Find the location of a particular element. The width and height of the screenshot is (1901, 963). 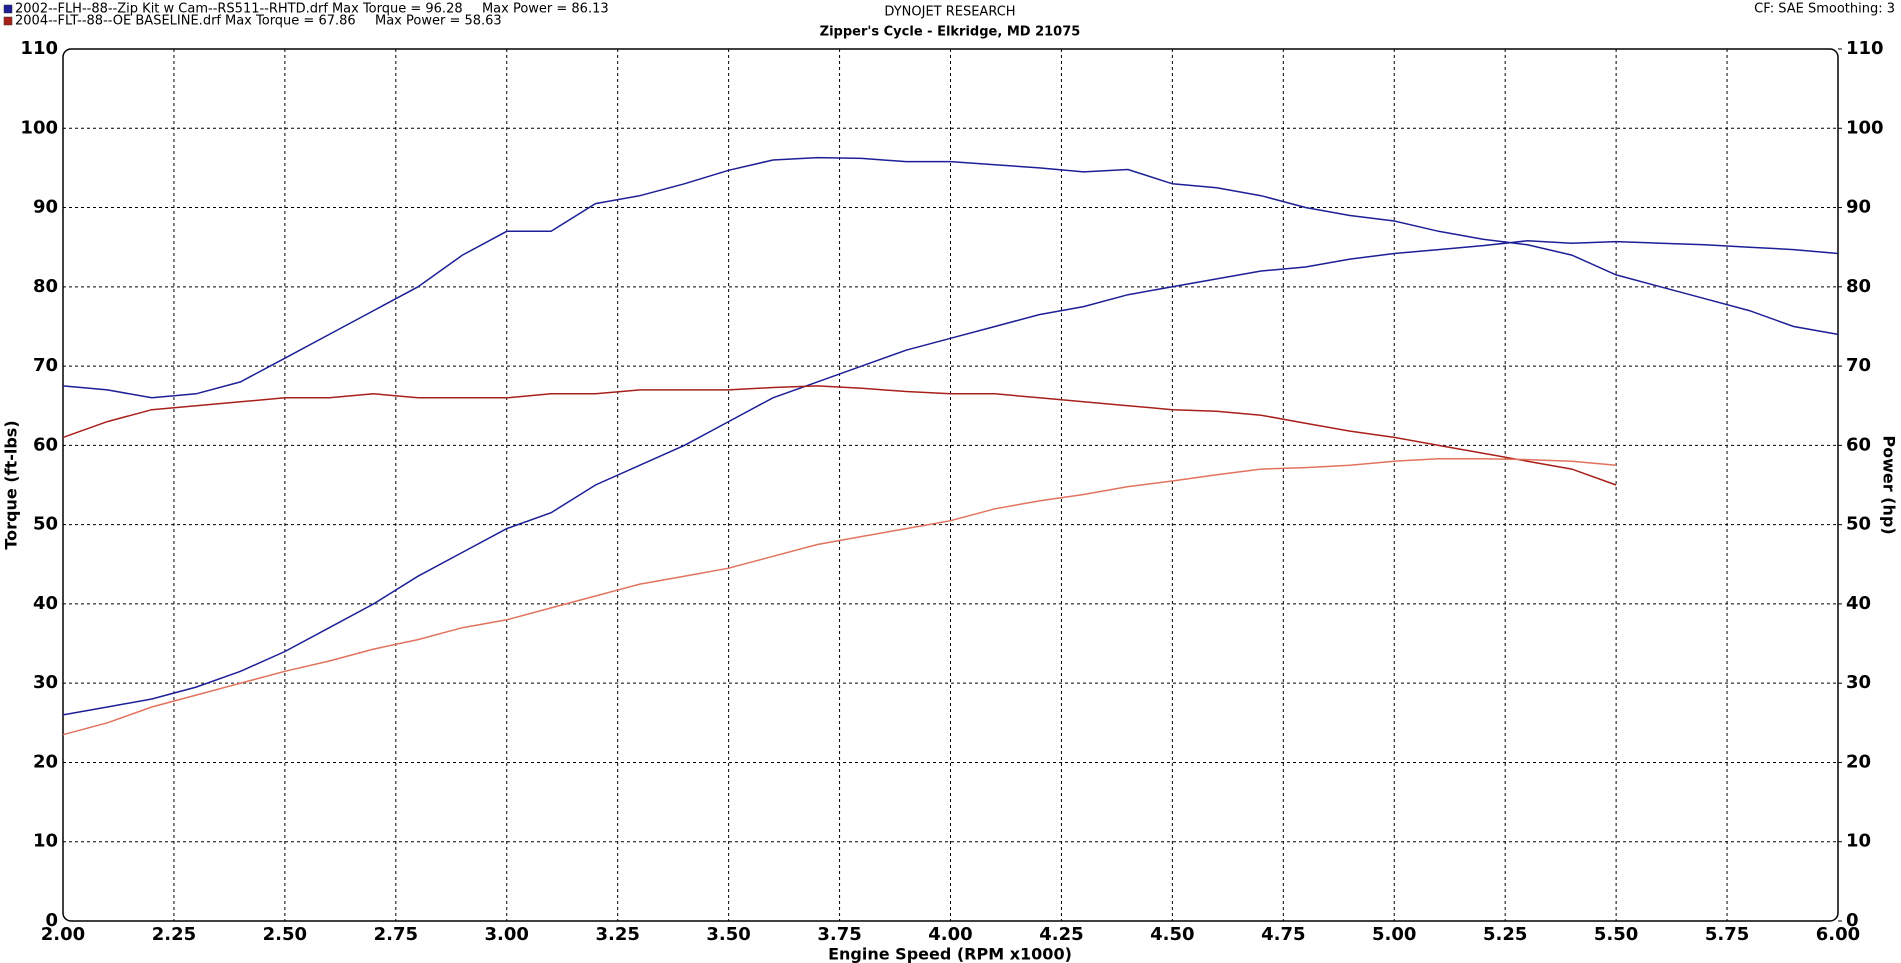

y-tick-label: 90 is located at coordinates (45, 207).